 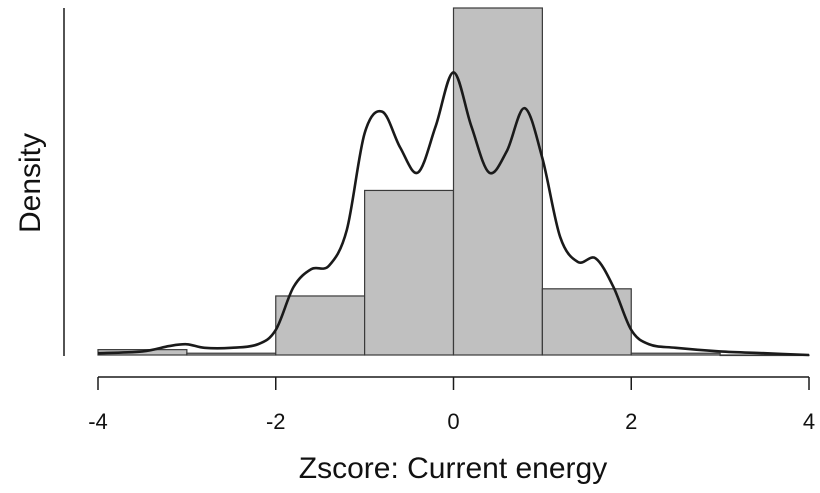 I want to click on x-tick-label-3: 0, so click(x=453, y=421).